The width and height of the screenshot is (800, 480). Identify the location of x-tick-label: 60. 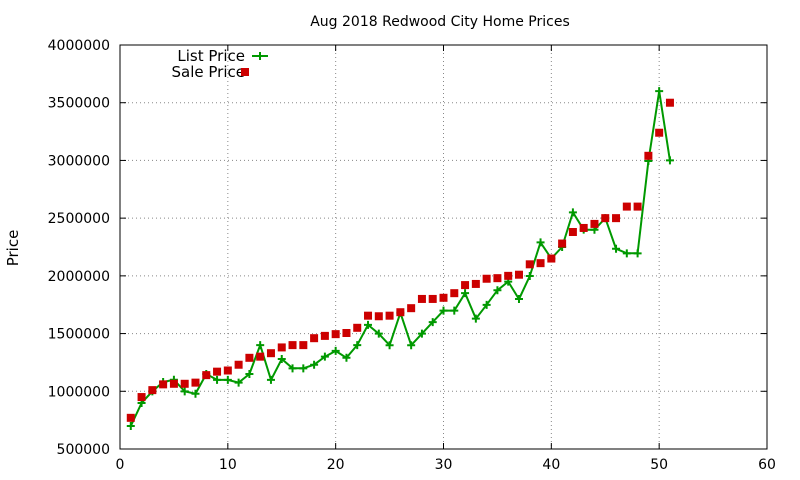
(767, 465).